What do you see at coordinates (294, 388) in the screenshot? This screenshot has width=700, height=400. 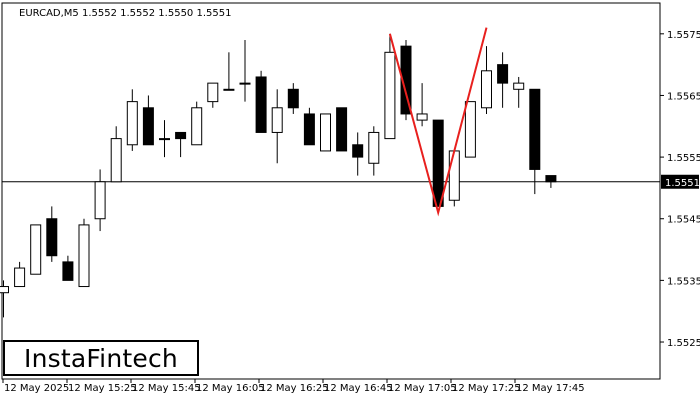 I see `x-tick-label: 12 May 16:25` at bounding box center [294, 388].